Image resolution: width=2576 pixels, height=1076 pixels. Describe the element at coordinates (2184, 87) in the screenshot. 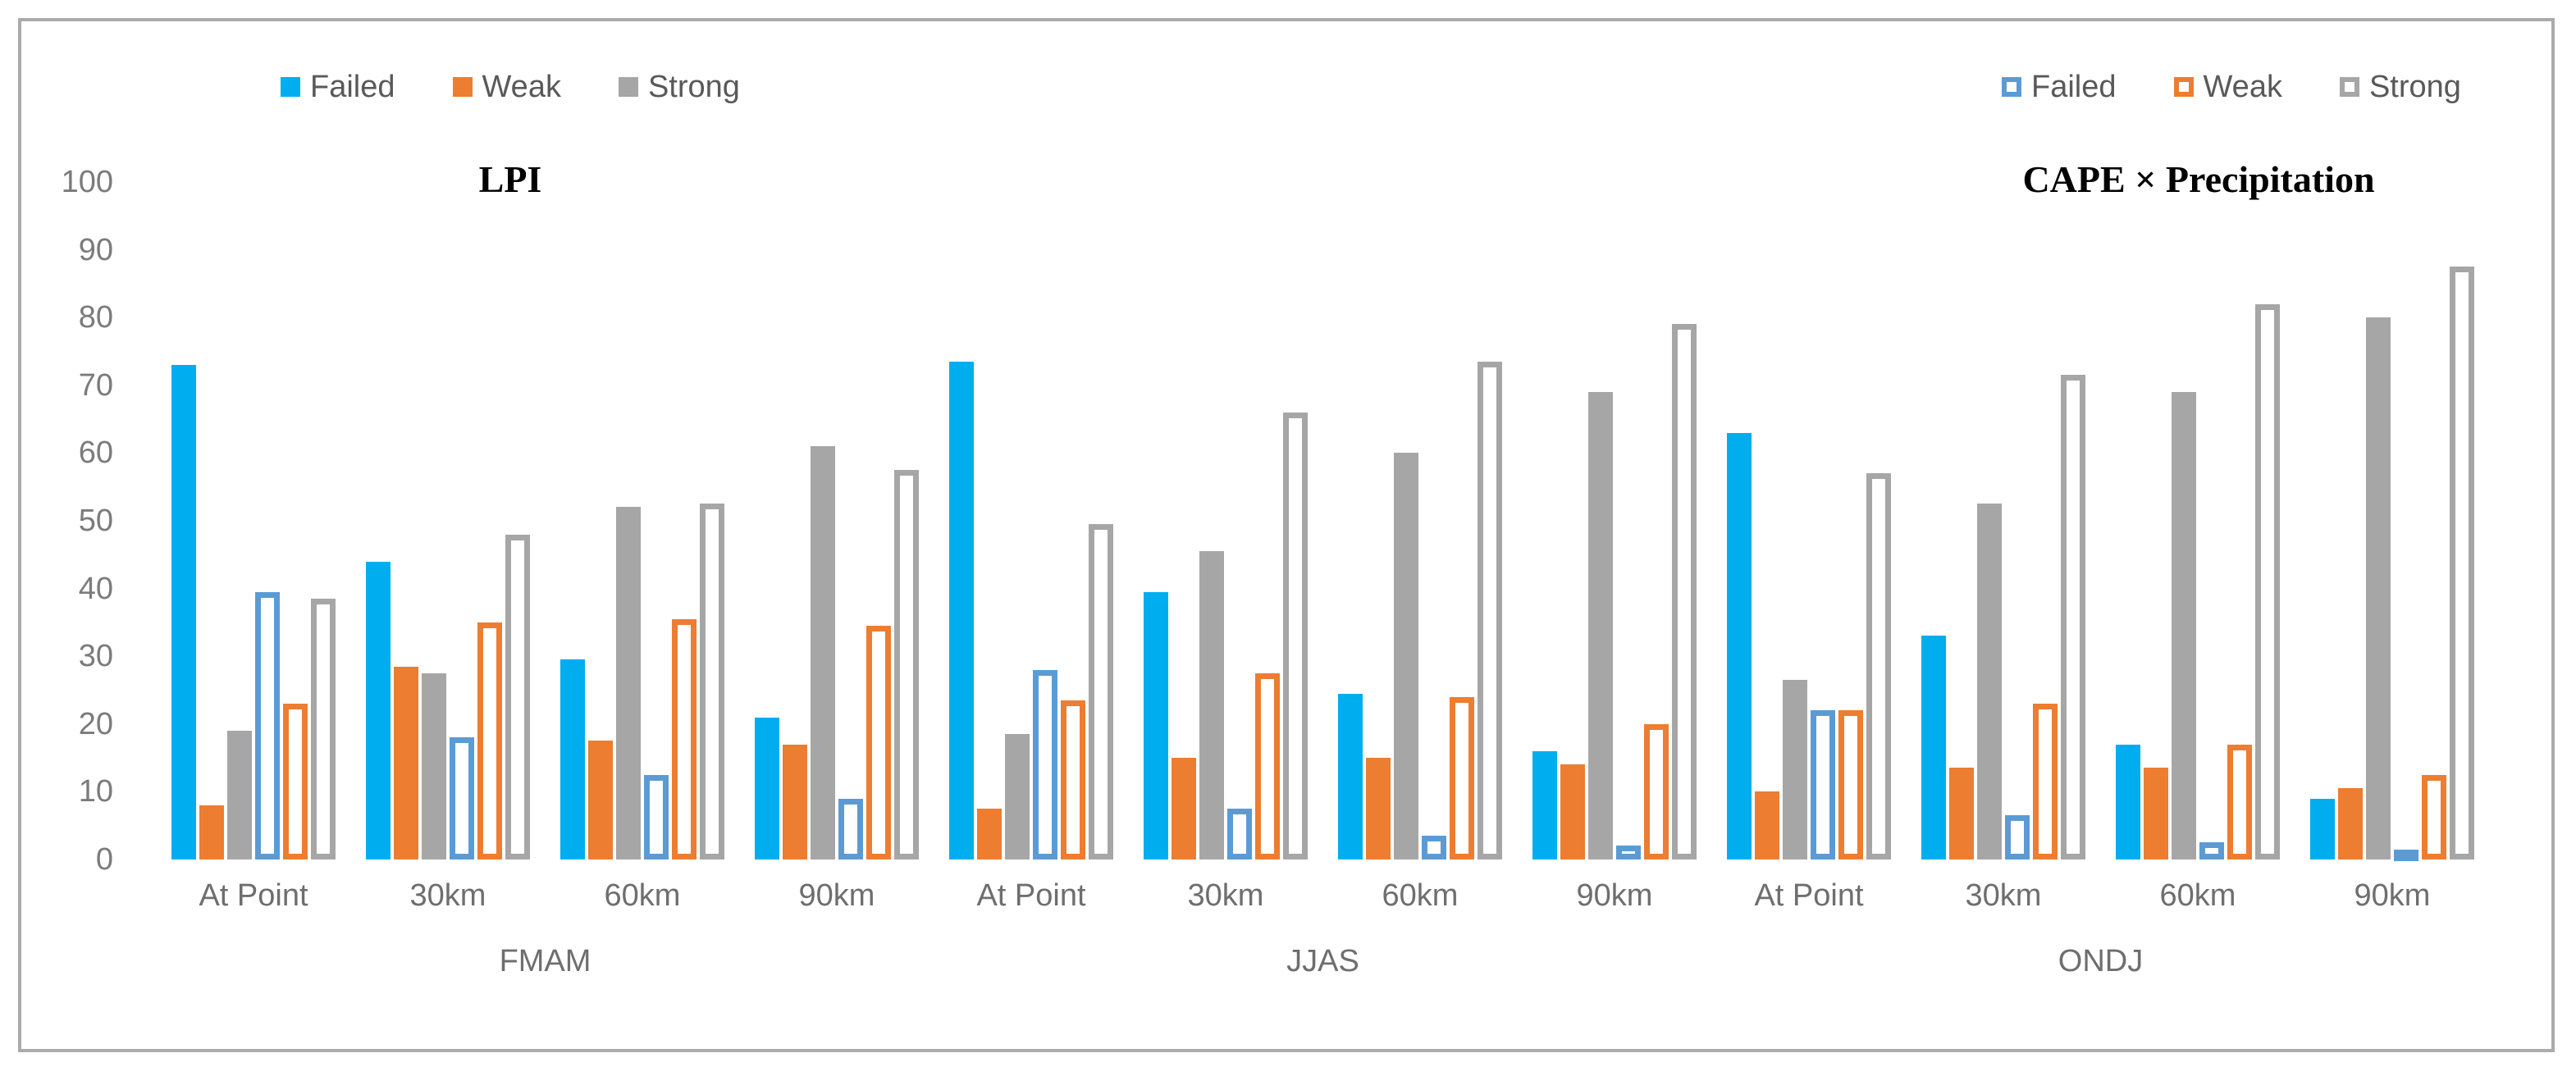

I see `weak-outlined-swatch-icon` at that location.